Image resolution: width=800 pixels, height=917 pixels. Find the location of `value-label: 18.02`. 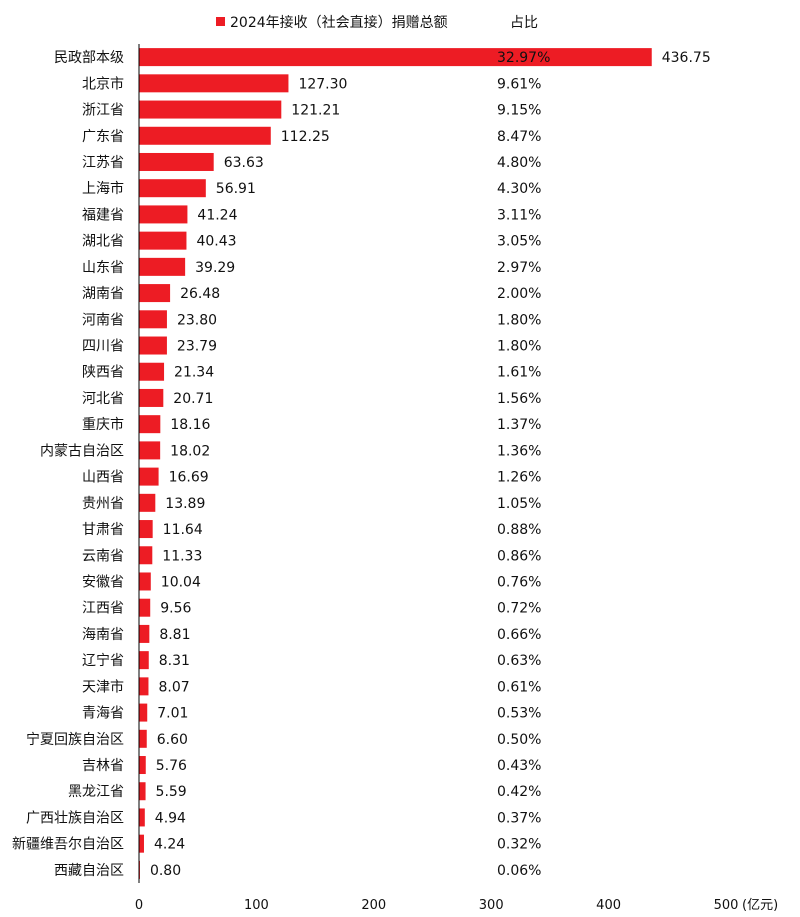

value-label: 18.02 is located at coordinates (190, 451).